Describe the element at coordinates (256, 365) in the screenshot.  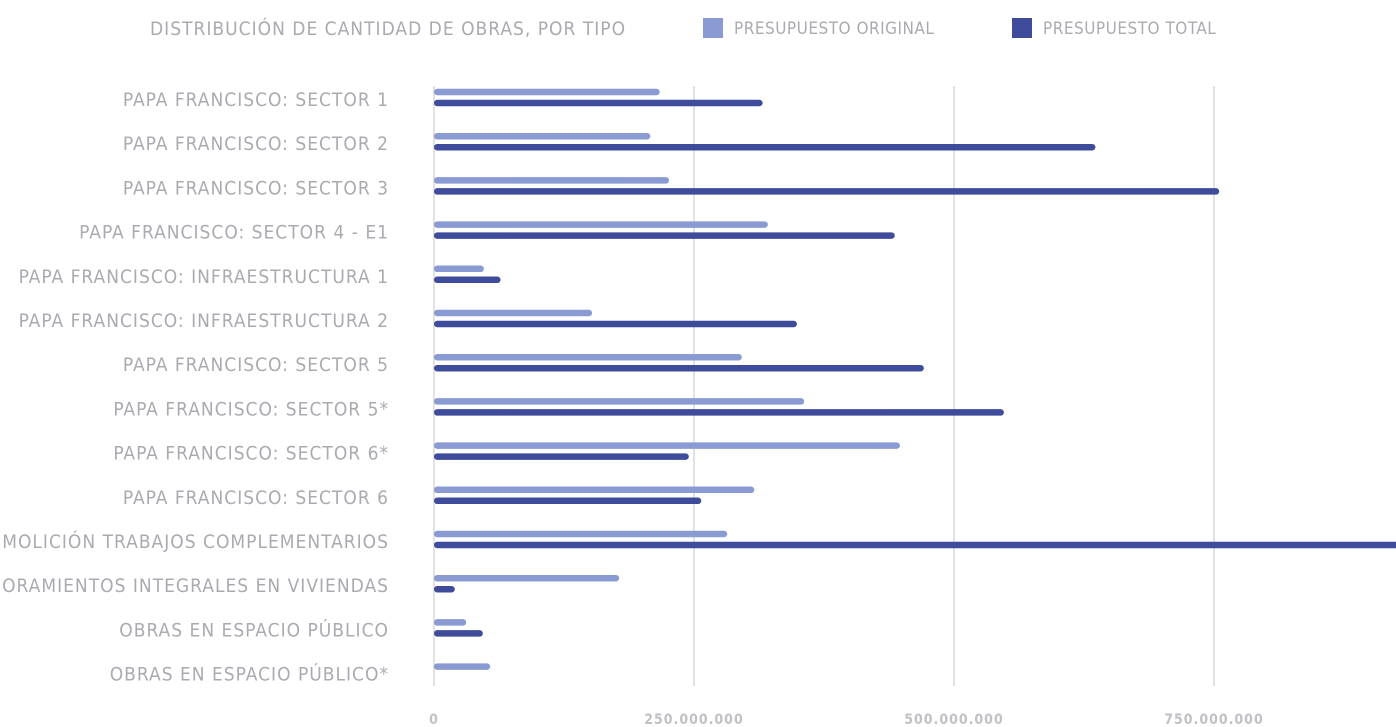
I see `category-label: PAPA FRANCISCO: SECTOR 5` at that location.